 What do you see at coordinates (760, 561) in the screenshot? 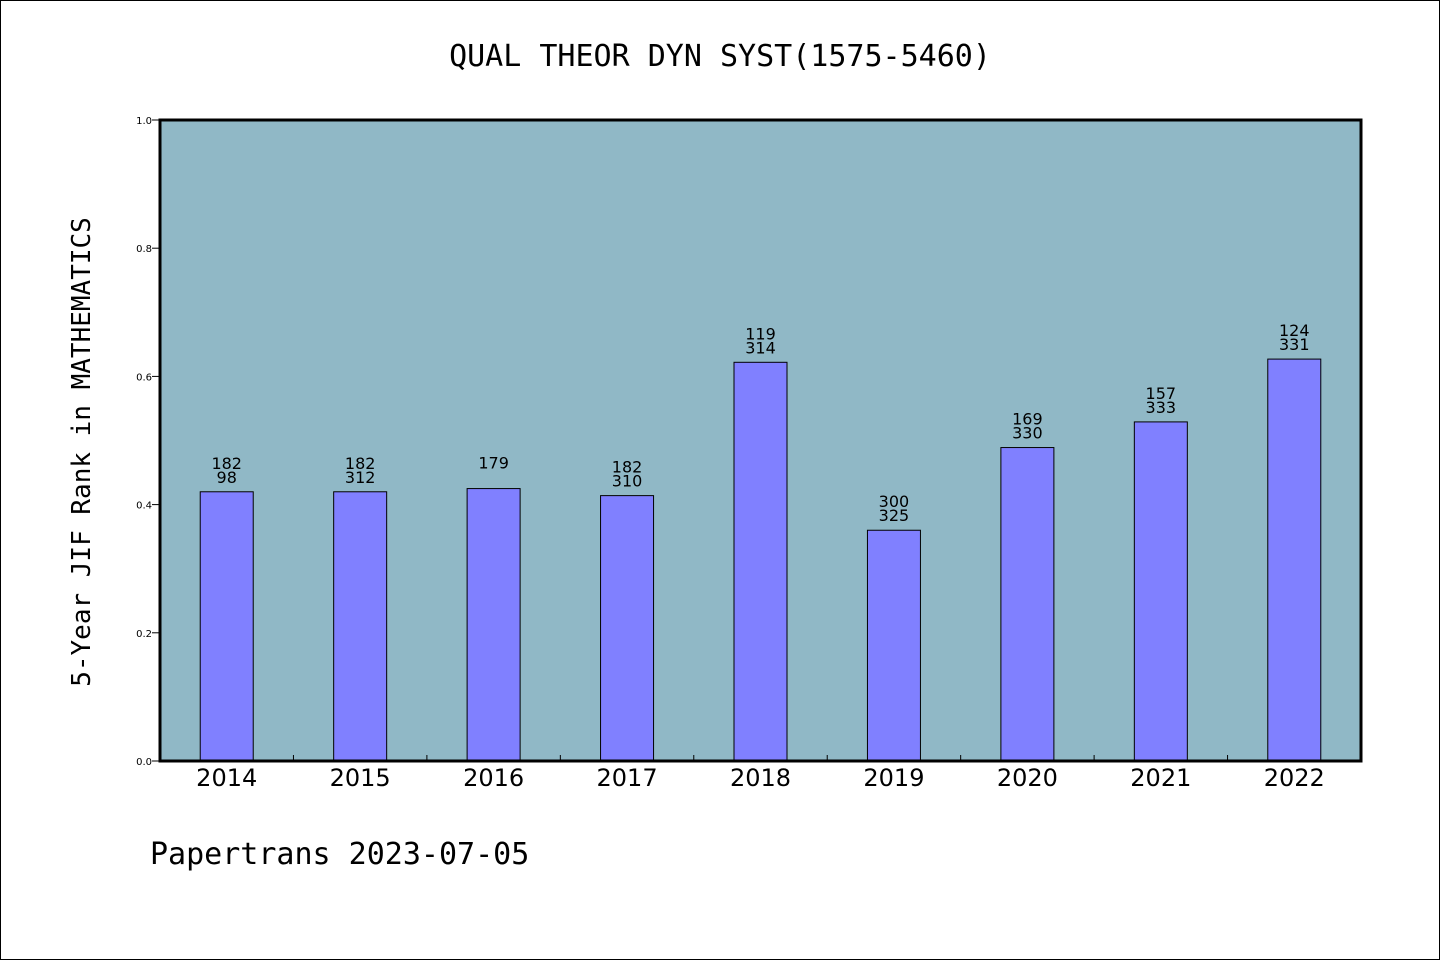
I see `bar-2018` at bounding box center [760, 561].